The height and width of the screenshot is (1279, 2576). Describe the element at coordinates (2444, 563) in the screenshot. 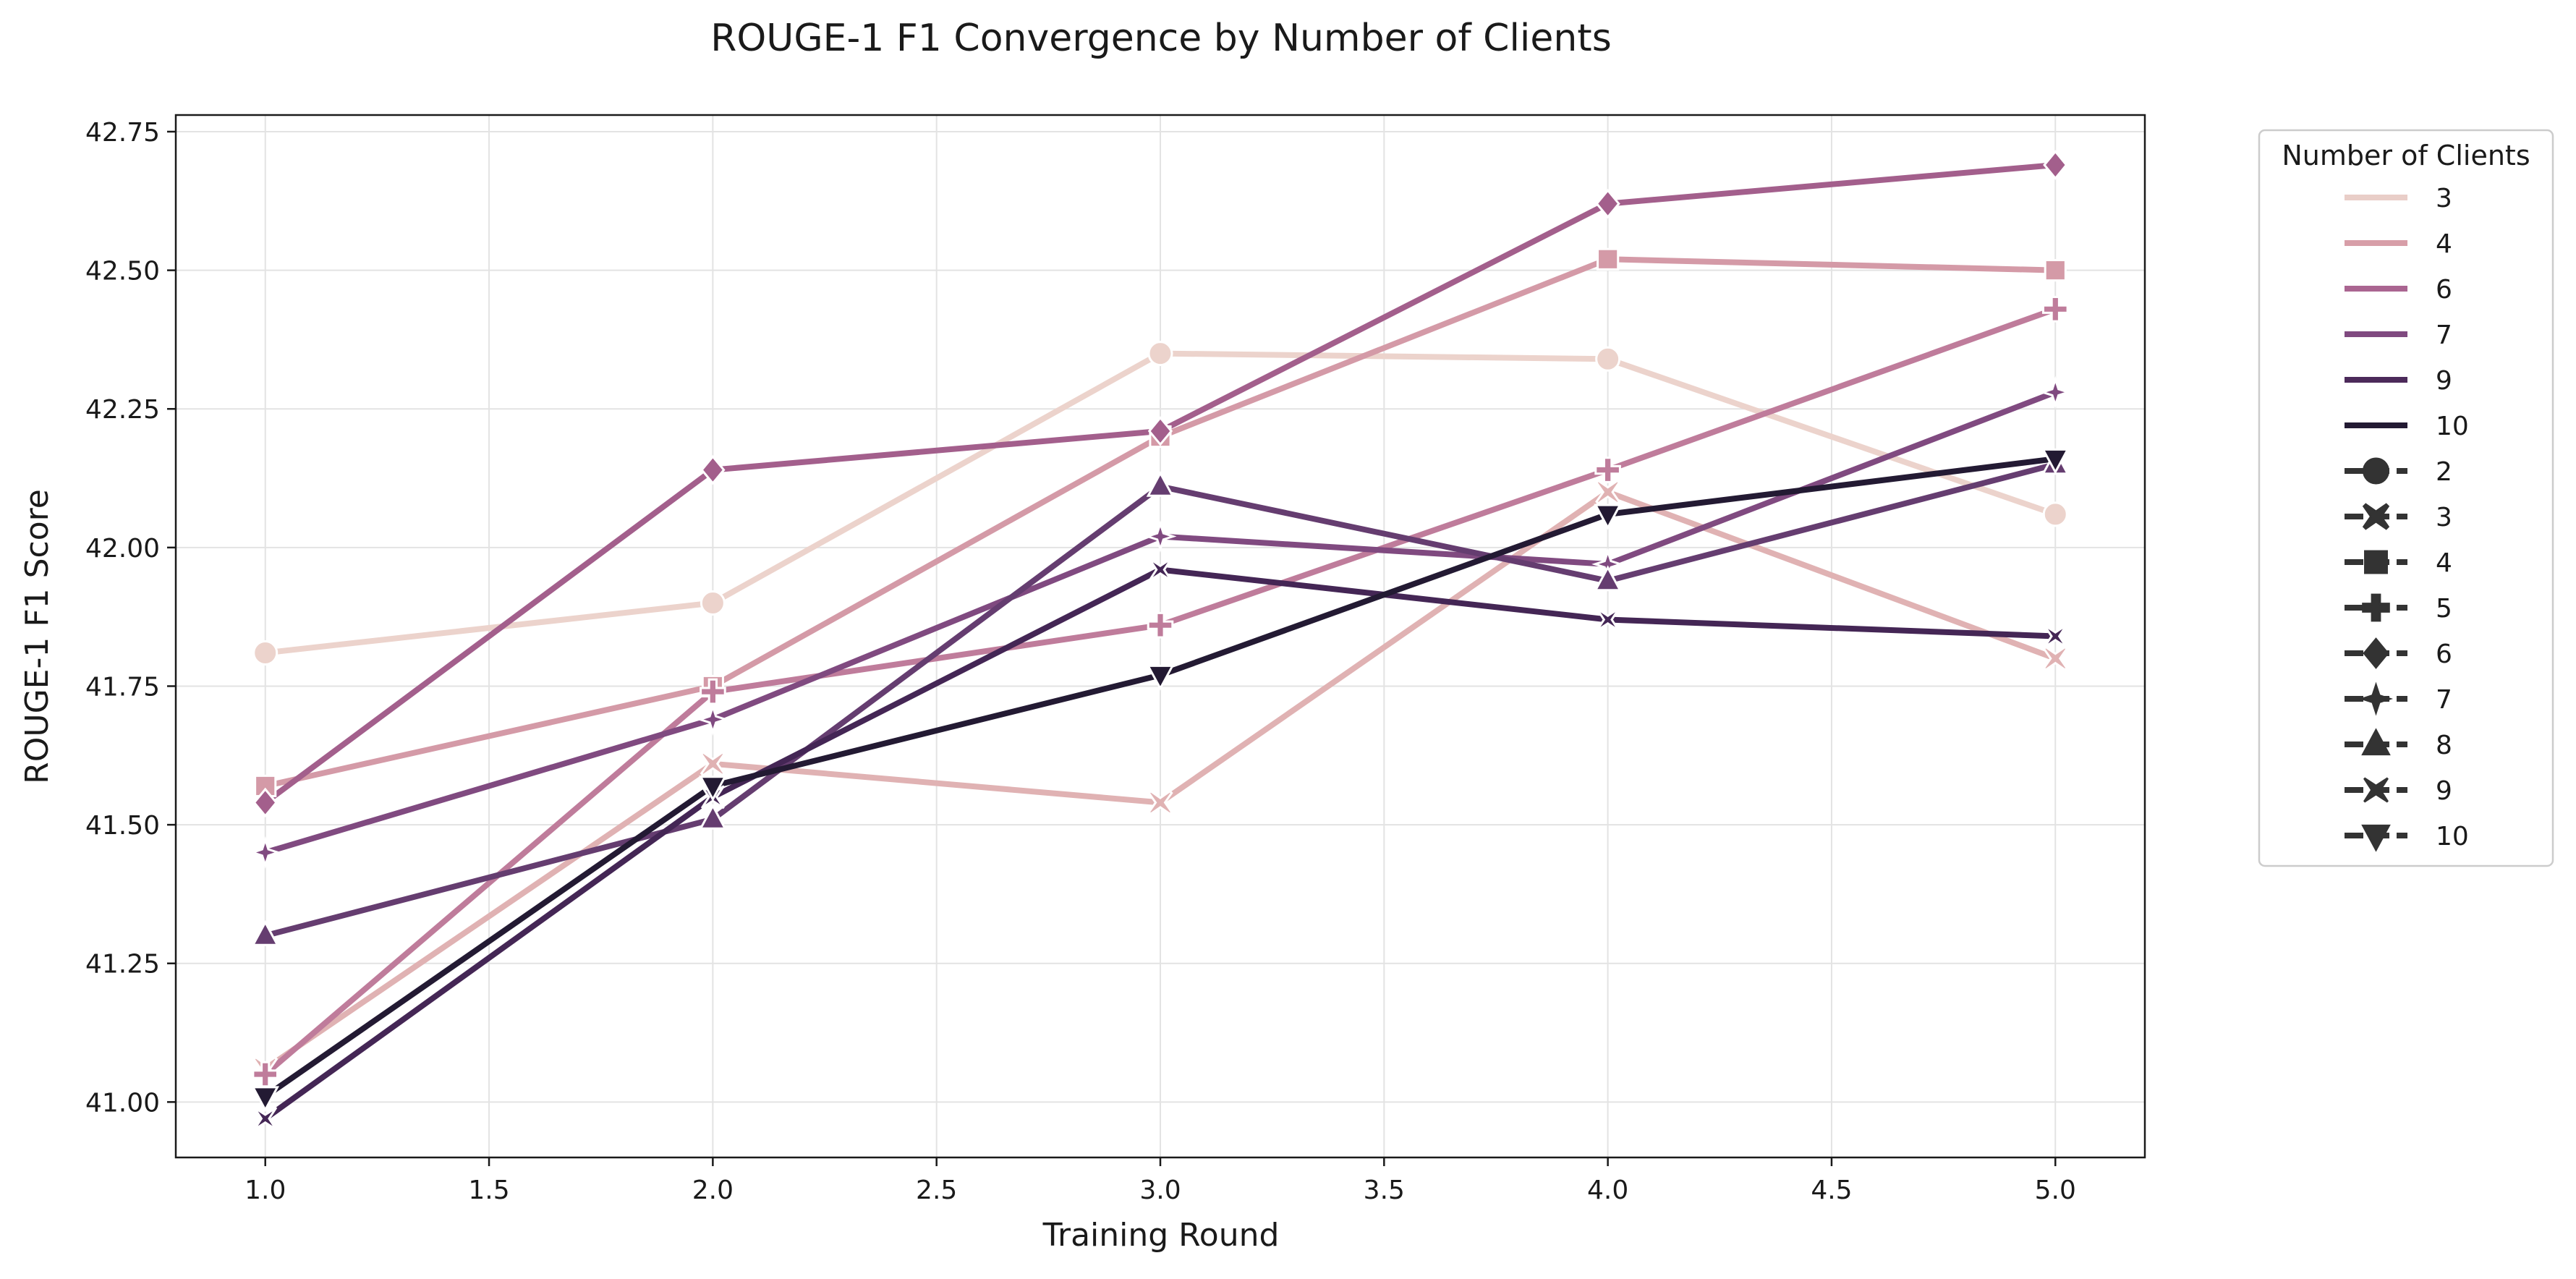

I see `legend-style-label: 4` at that location.